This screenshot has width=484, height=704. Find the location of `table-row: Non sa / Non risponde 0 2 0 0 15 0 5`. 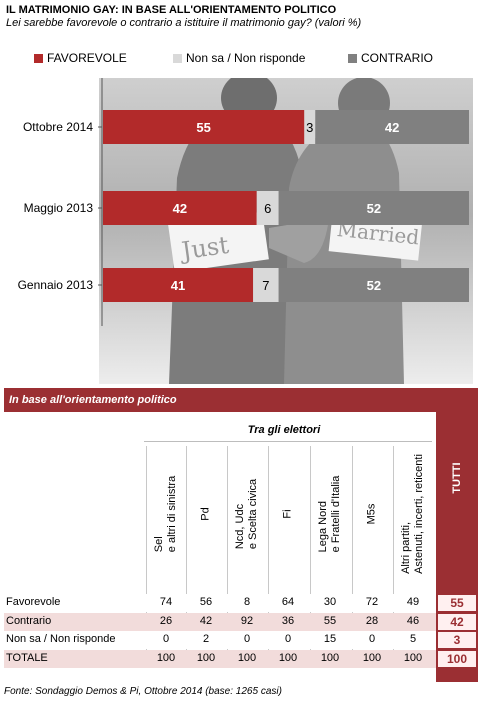

table-row: Non sa / Non risponde 0 2 0 0 15 0 5 is located at coordinates (220, 640).